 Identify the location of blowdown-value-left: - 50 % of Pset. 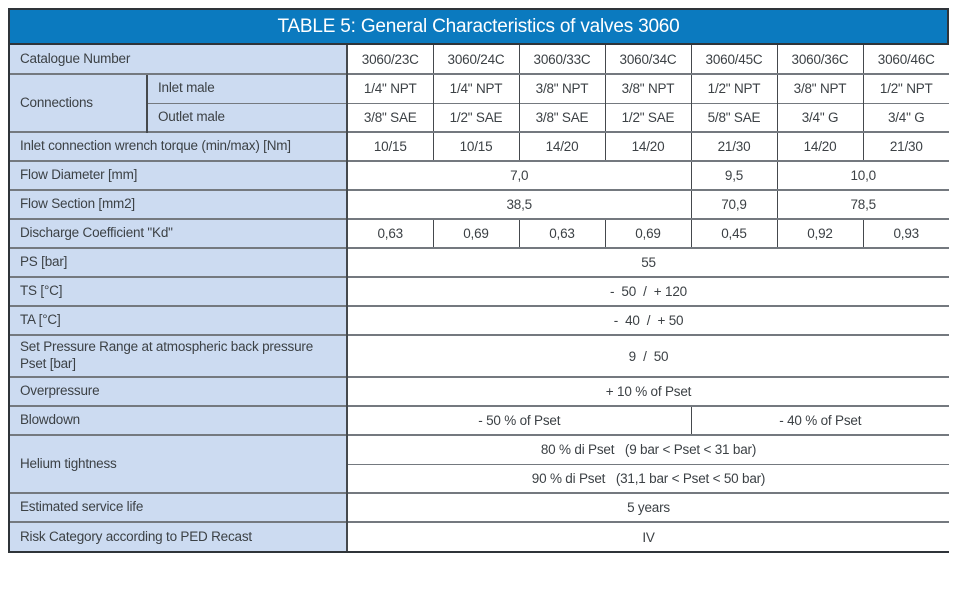
(518, 420).